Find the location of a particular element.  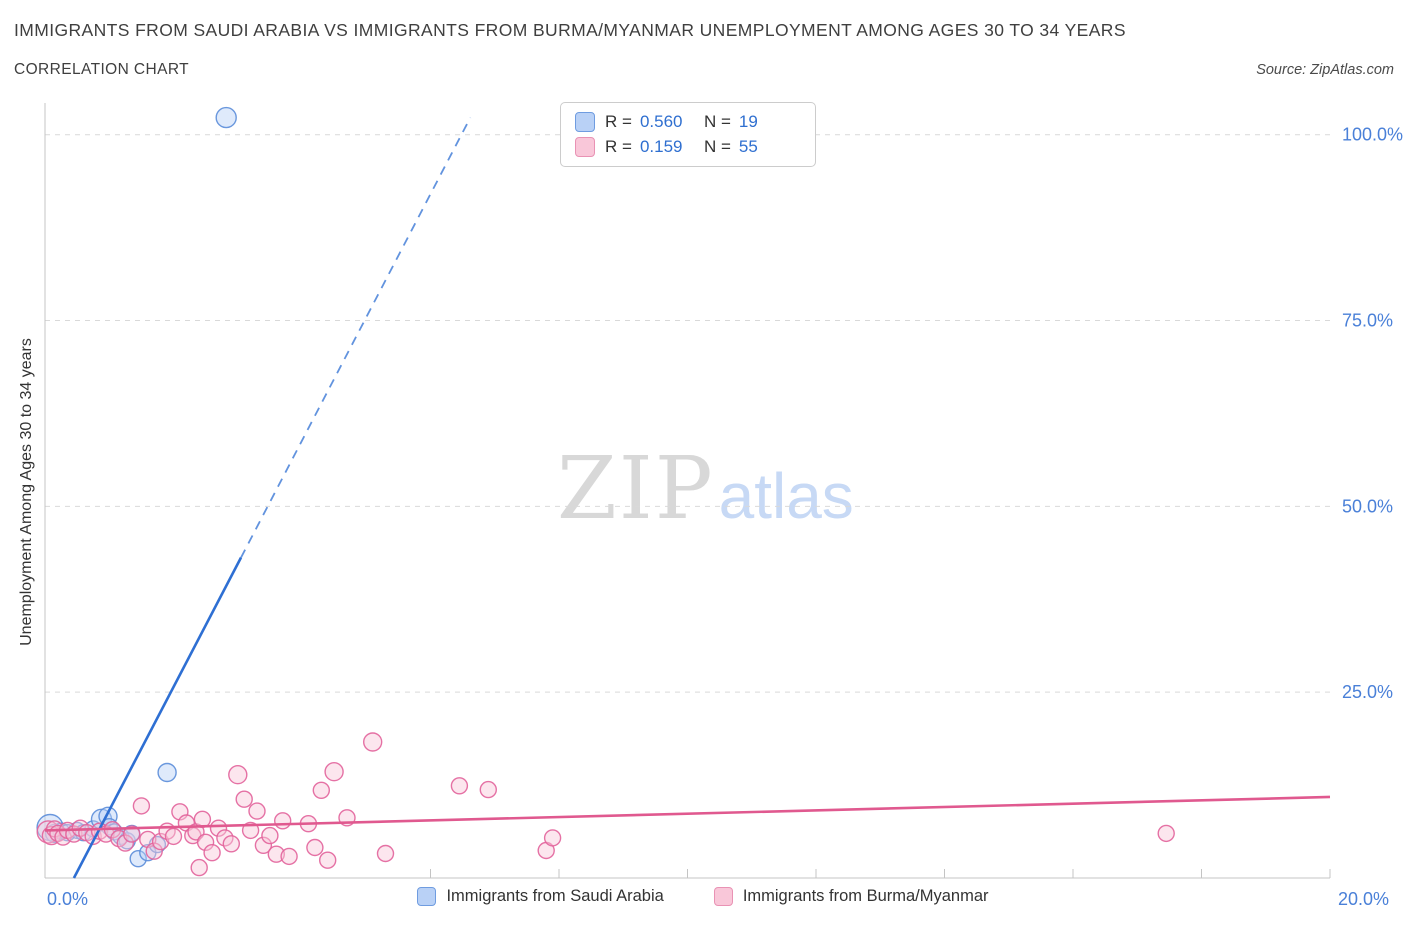

watermark-atlas: atlas is located at coordinates (786, 496).